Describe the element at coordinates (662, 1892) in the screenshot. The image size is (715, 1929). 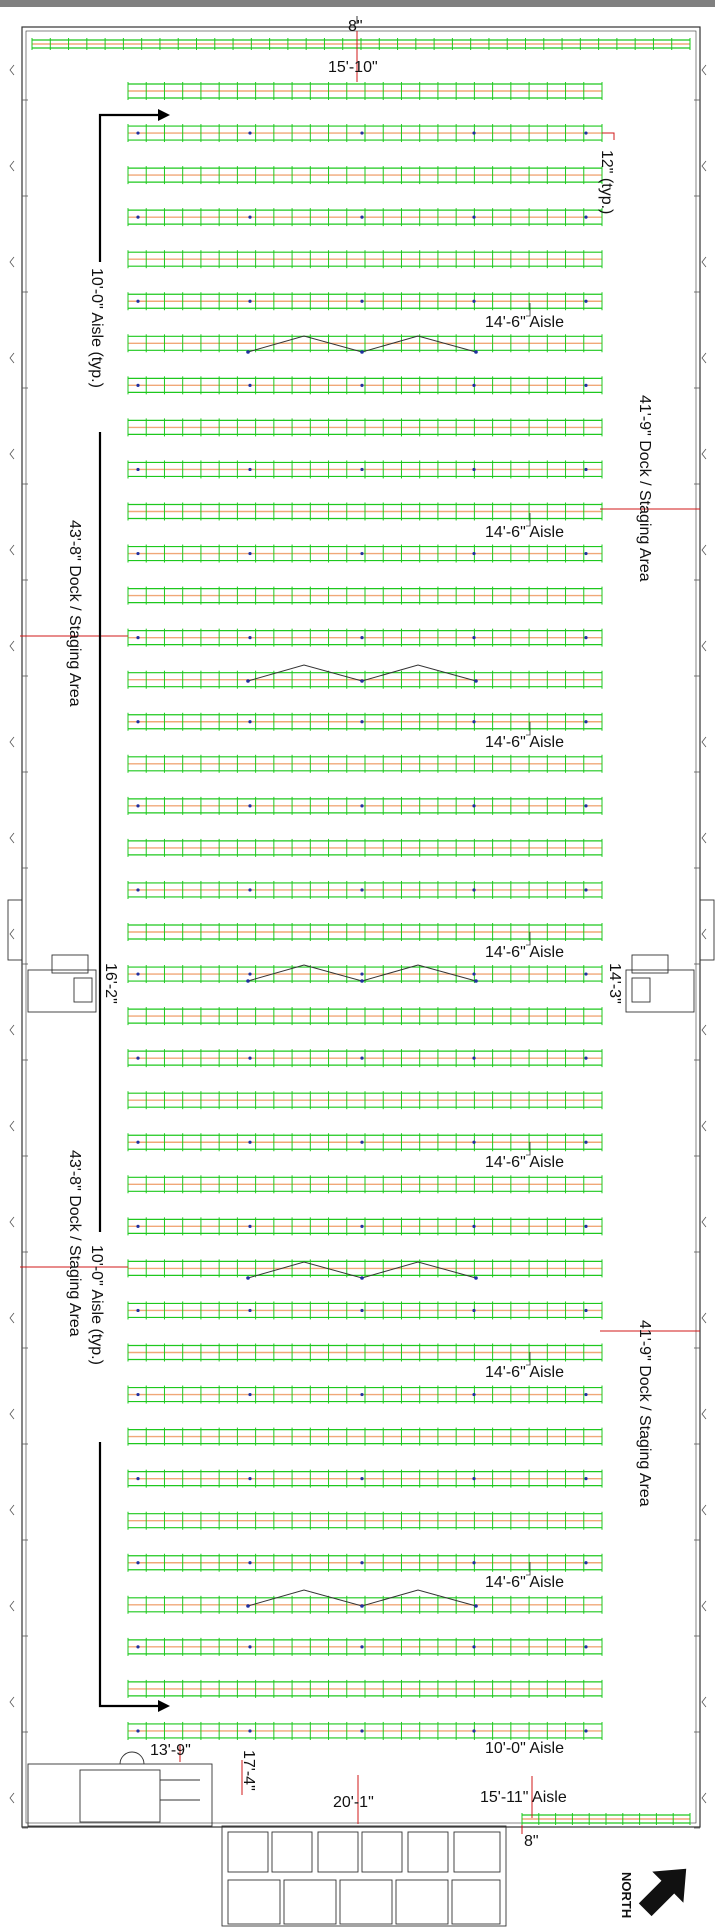
I see `north-arrow-icon` at that location.